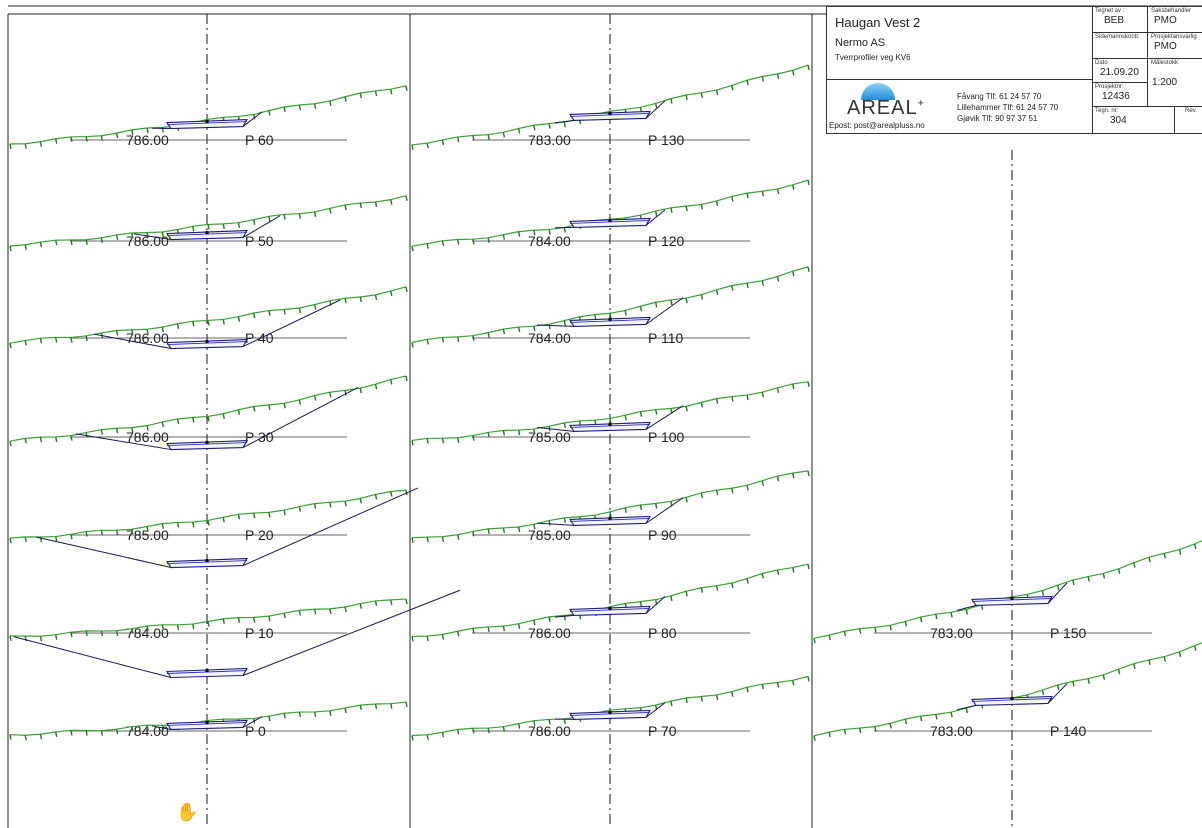 The image size is (1202, 828). What do you see at coordinates (666, 241) in the screenshot?
I see `station-label: P 120` at bounding box center [666, 241].